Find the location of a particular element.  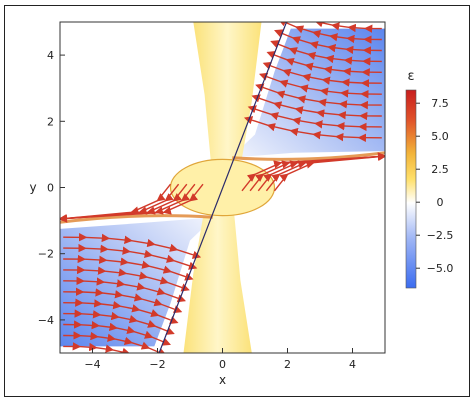

y-tick-label: −4 is located at coordinates (46, 320).